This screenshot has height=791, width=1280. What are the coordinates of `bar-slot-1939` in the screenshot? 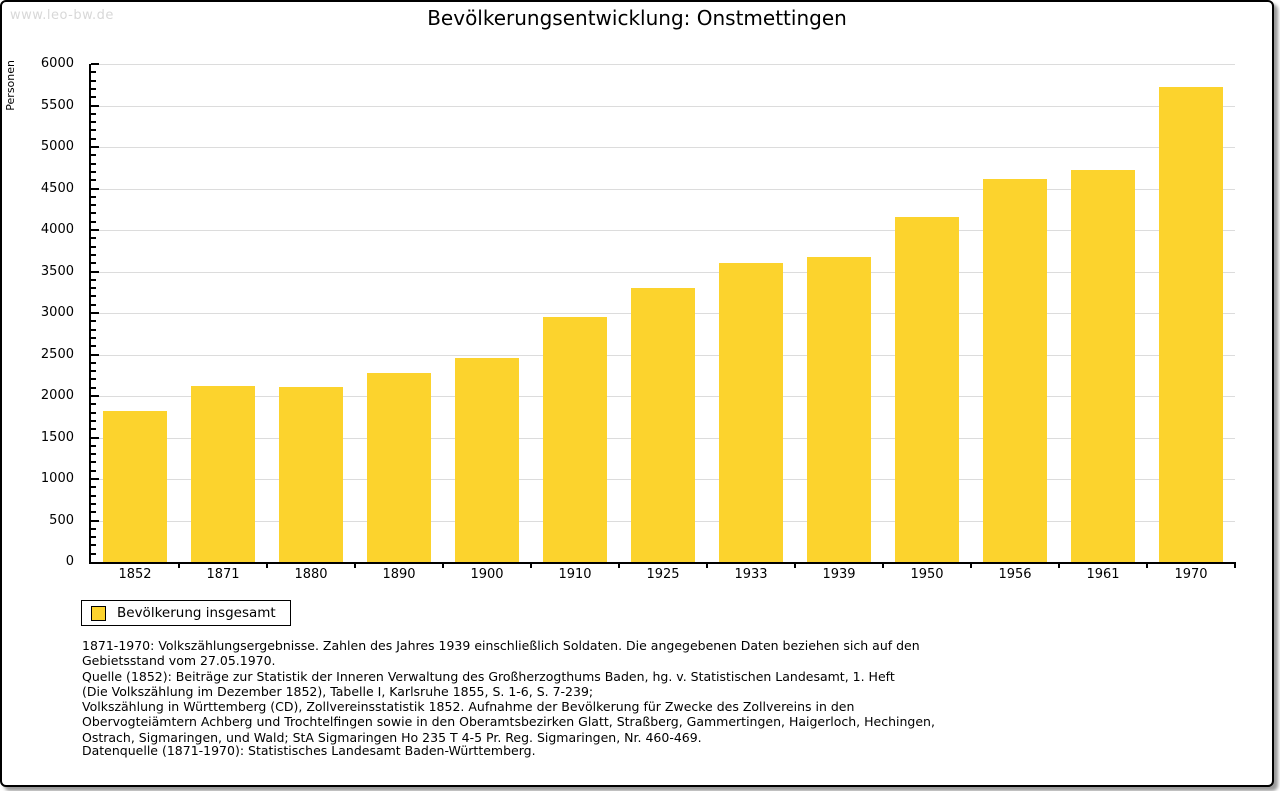 It's located at (839, 313).